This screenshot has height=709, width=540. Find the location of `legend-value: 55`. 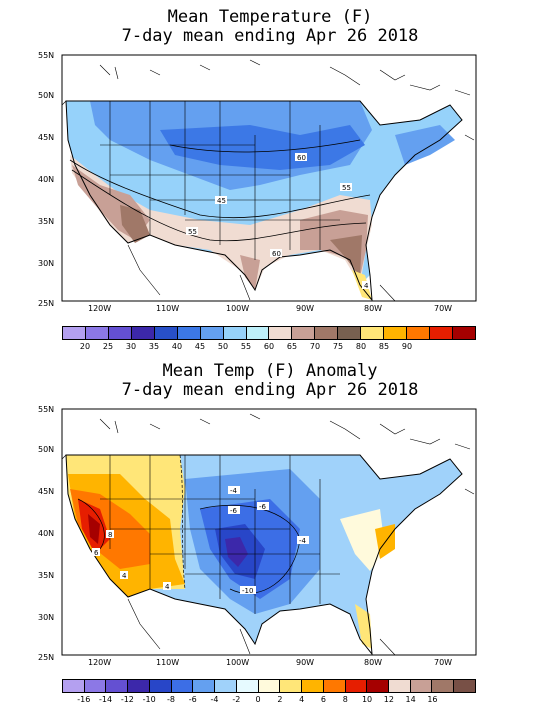

legend-value: 55 is located at coordinates (246, 346).